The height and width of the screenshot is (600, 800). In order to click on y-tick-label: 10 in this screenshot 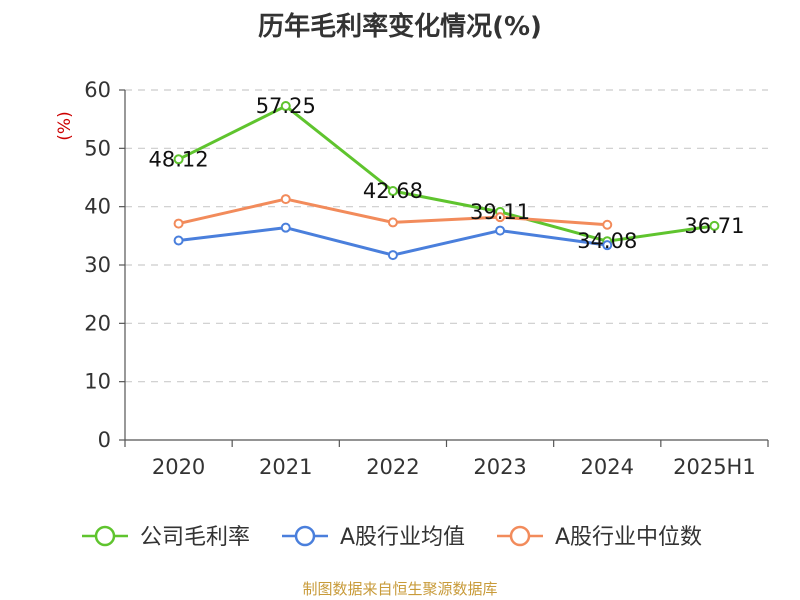, I will do `click(97, 382)`.